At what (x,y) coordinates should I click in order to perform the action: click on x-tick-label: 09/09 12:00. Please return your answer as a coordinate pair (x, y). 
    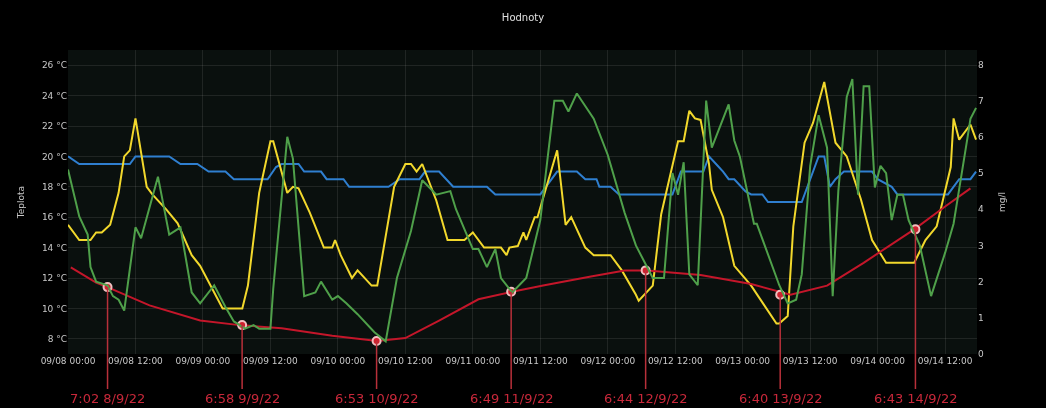
    Looking at the image, I should click on (271, 361).